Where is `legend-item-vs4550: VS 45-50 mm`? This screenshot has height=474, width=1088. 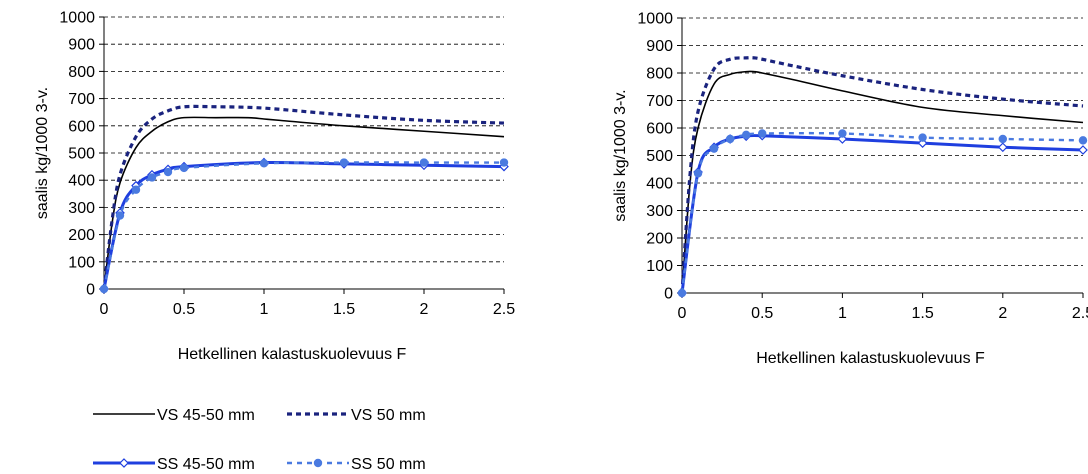
legend-item-vs4550: VS 45-50 mm is located at coordinates (174, 415).